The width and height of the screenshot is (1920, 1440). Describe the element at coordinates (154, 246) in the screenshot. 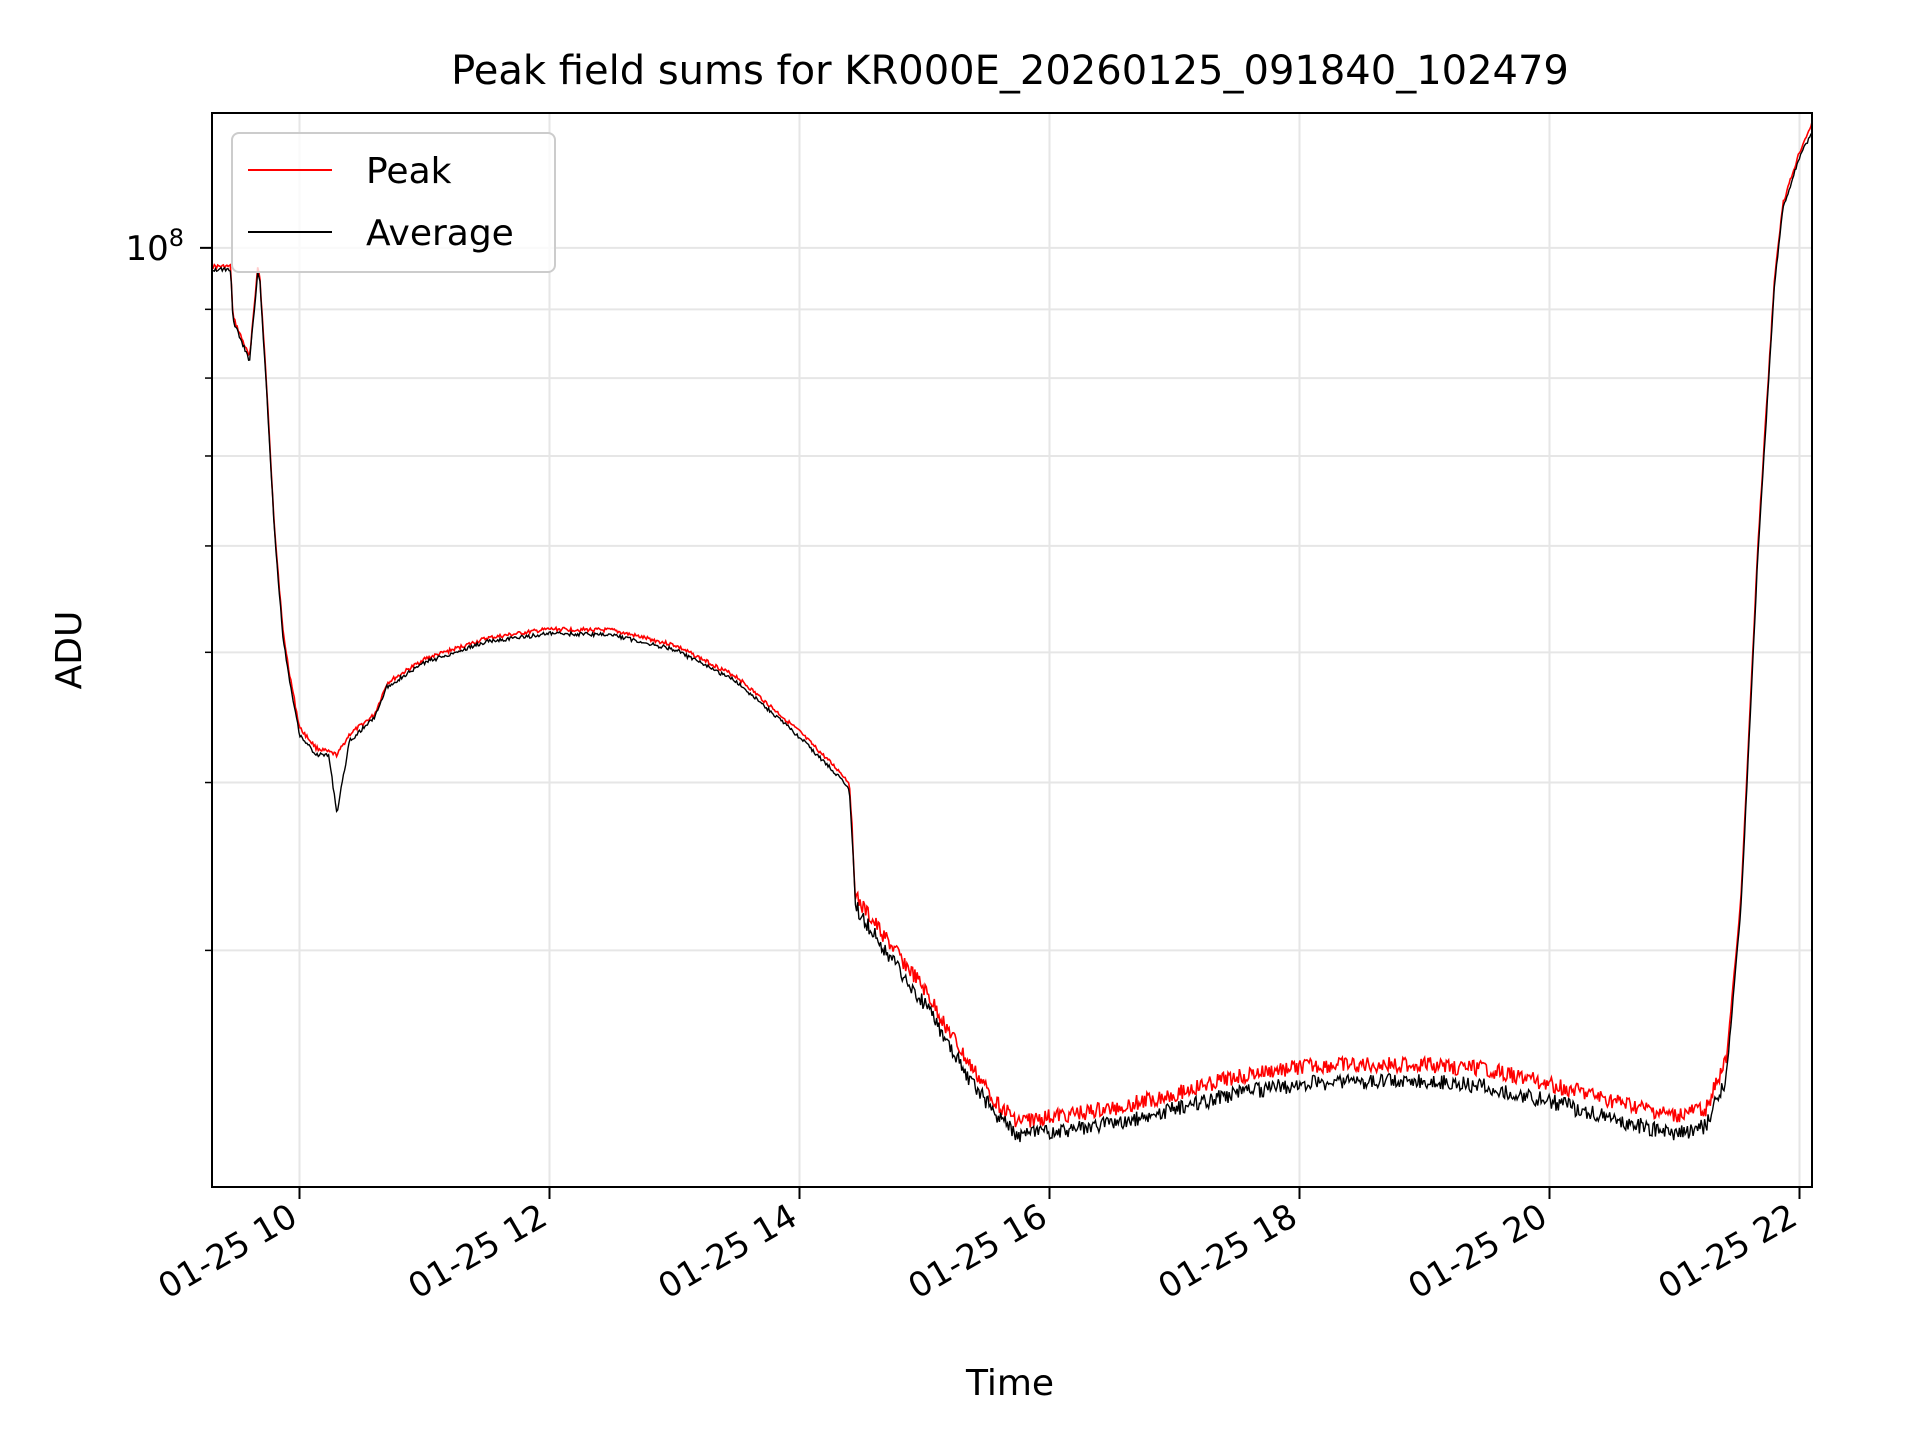

I see `y-tick-label: 108` at that location.